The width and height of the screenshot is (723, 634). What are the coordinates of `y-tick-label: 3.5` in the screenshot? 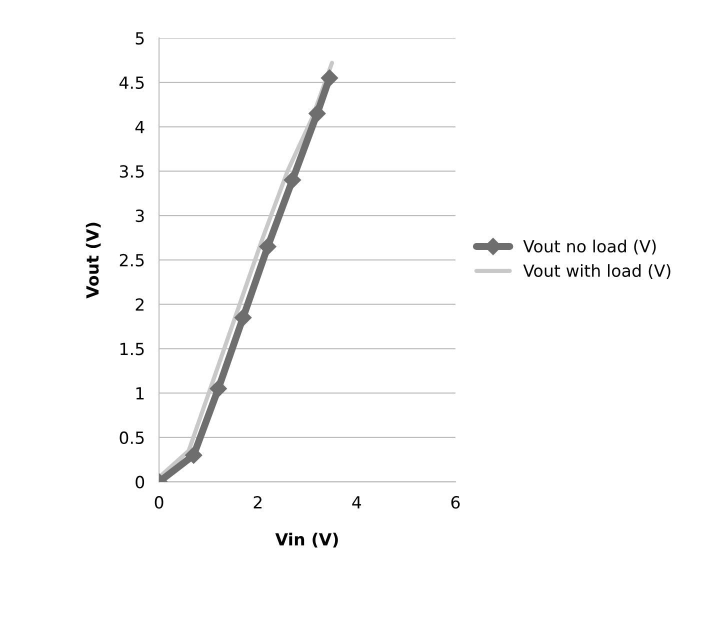 It's located at (132, 171).